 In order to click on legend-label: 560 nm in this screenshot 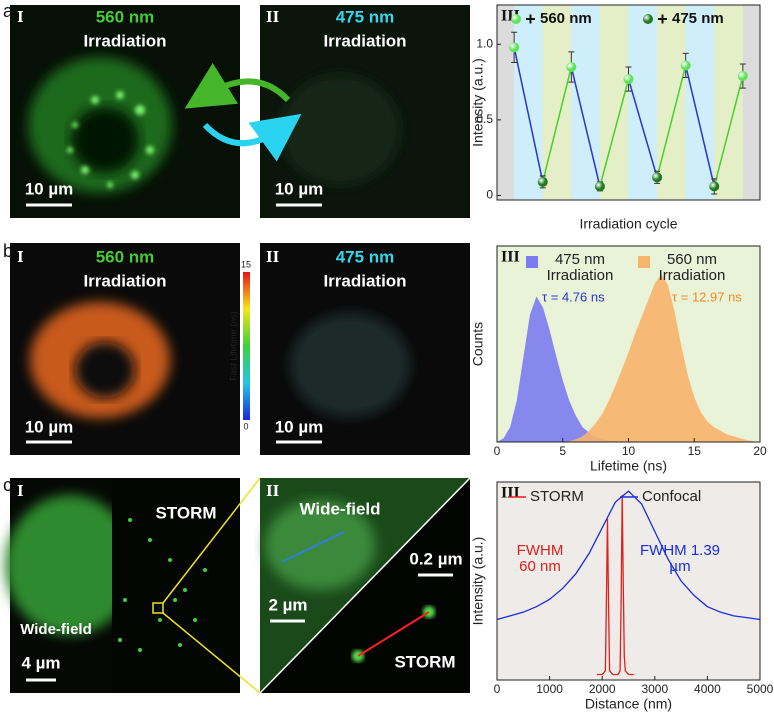, I will do `click(566, 18)`.